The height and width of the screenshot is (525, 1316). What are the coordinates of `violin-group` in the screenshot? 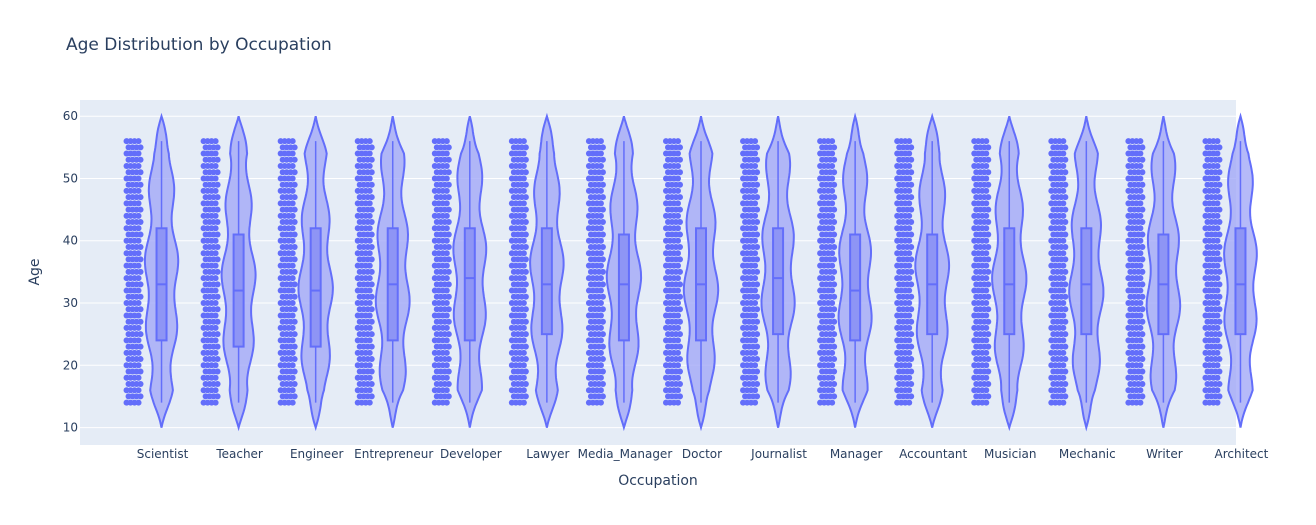 It's located at (305, 273).